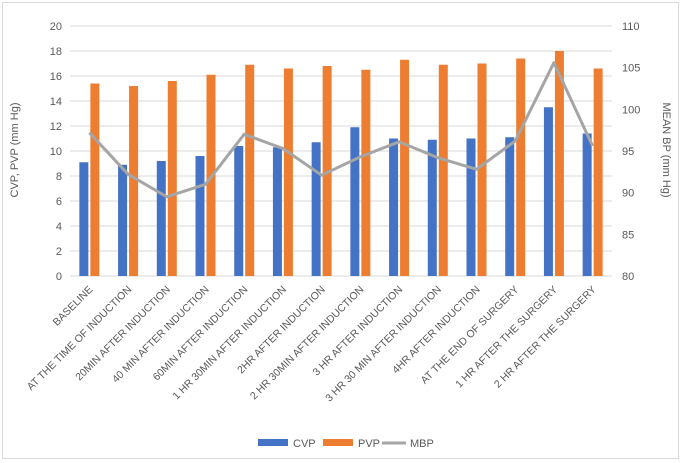  I want to click on legend: CVP PVP MBP, so click(346, 444).